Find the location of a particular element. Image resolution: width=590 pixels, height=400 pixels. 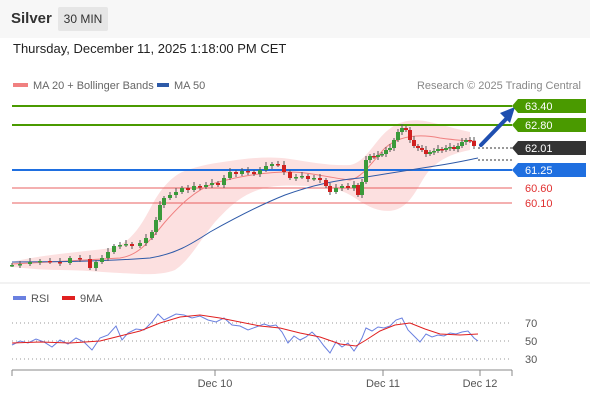

x-label-dec11: Dec 11 is located at coordinates (383, 384).